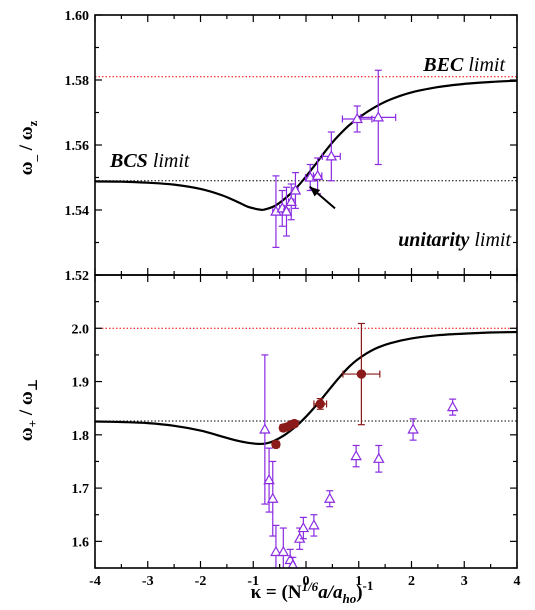  What do you see at coordinates (81, 489) in the screenshot?
I see `y-tick-label: 1.7` at bounding box center [81, 489].